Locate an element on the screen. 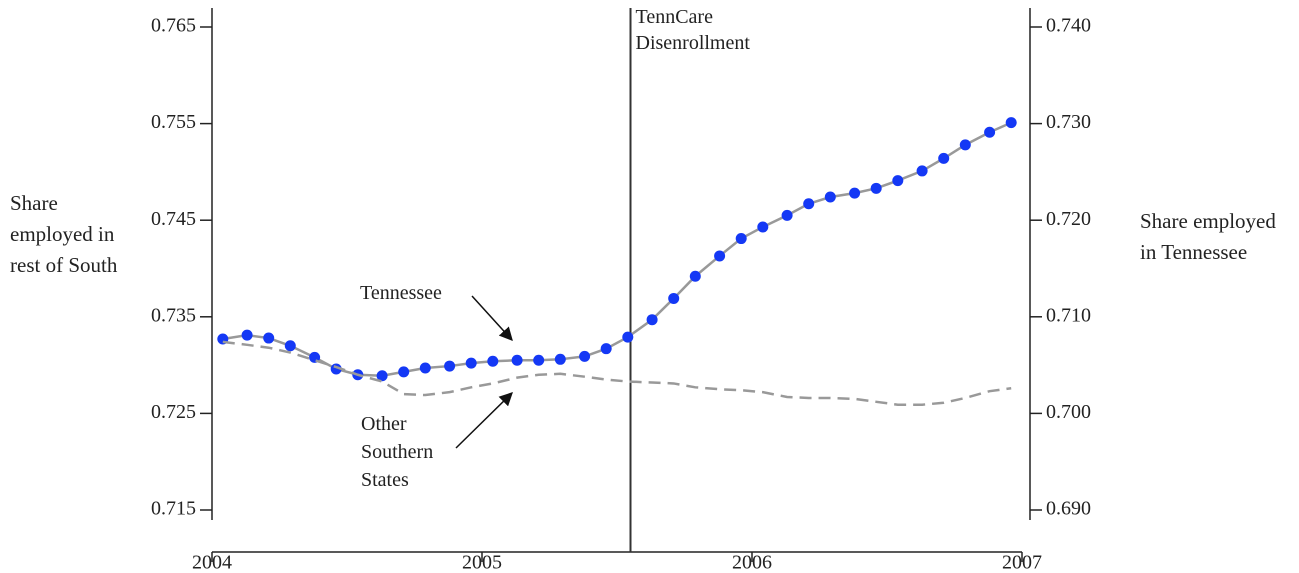 Image resolution: width=1299 pixels, height=573 pixels. y2-axis-label: Share employed in Tennessee is located at coordinates (1208, 236).